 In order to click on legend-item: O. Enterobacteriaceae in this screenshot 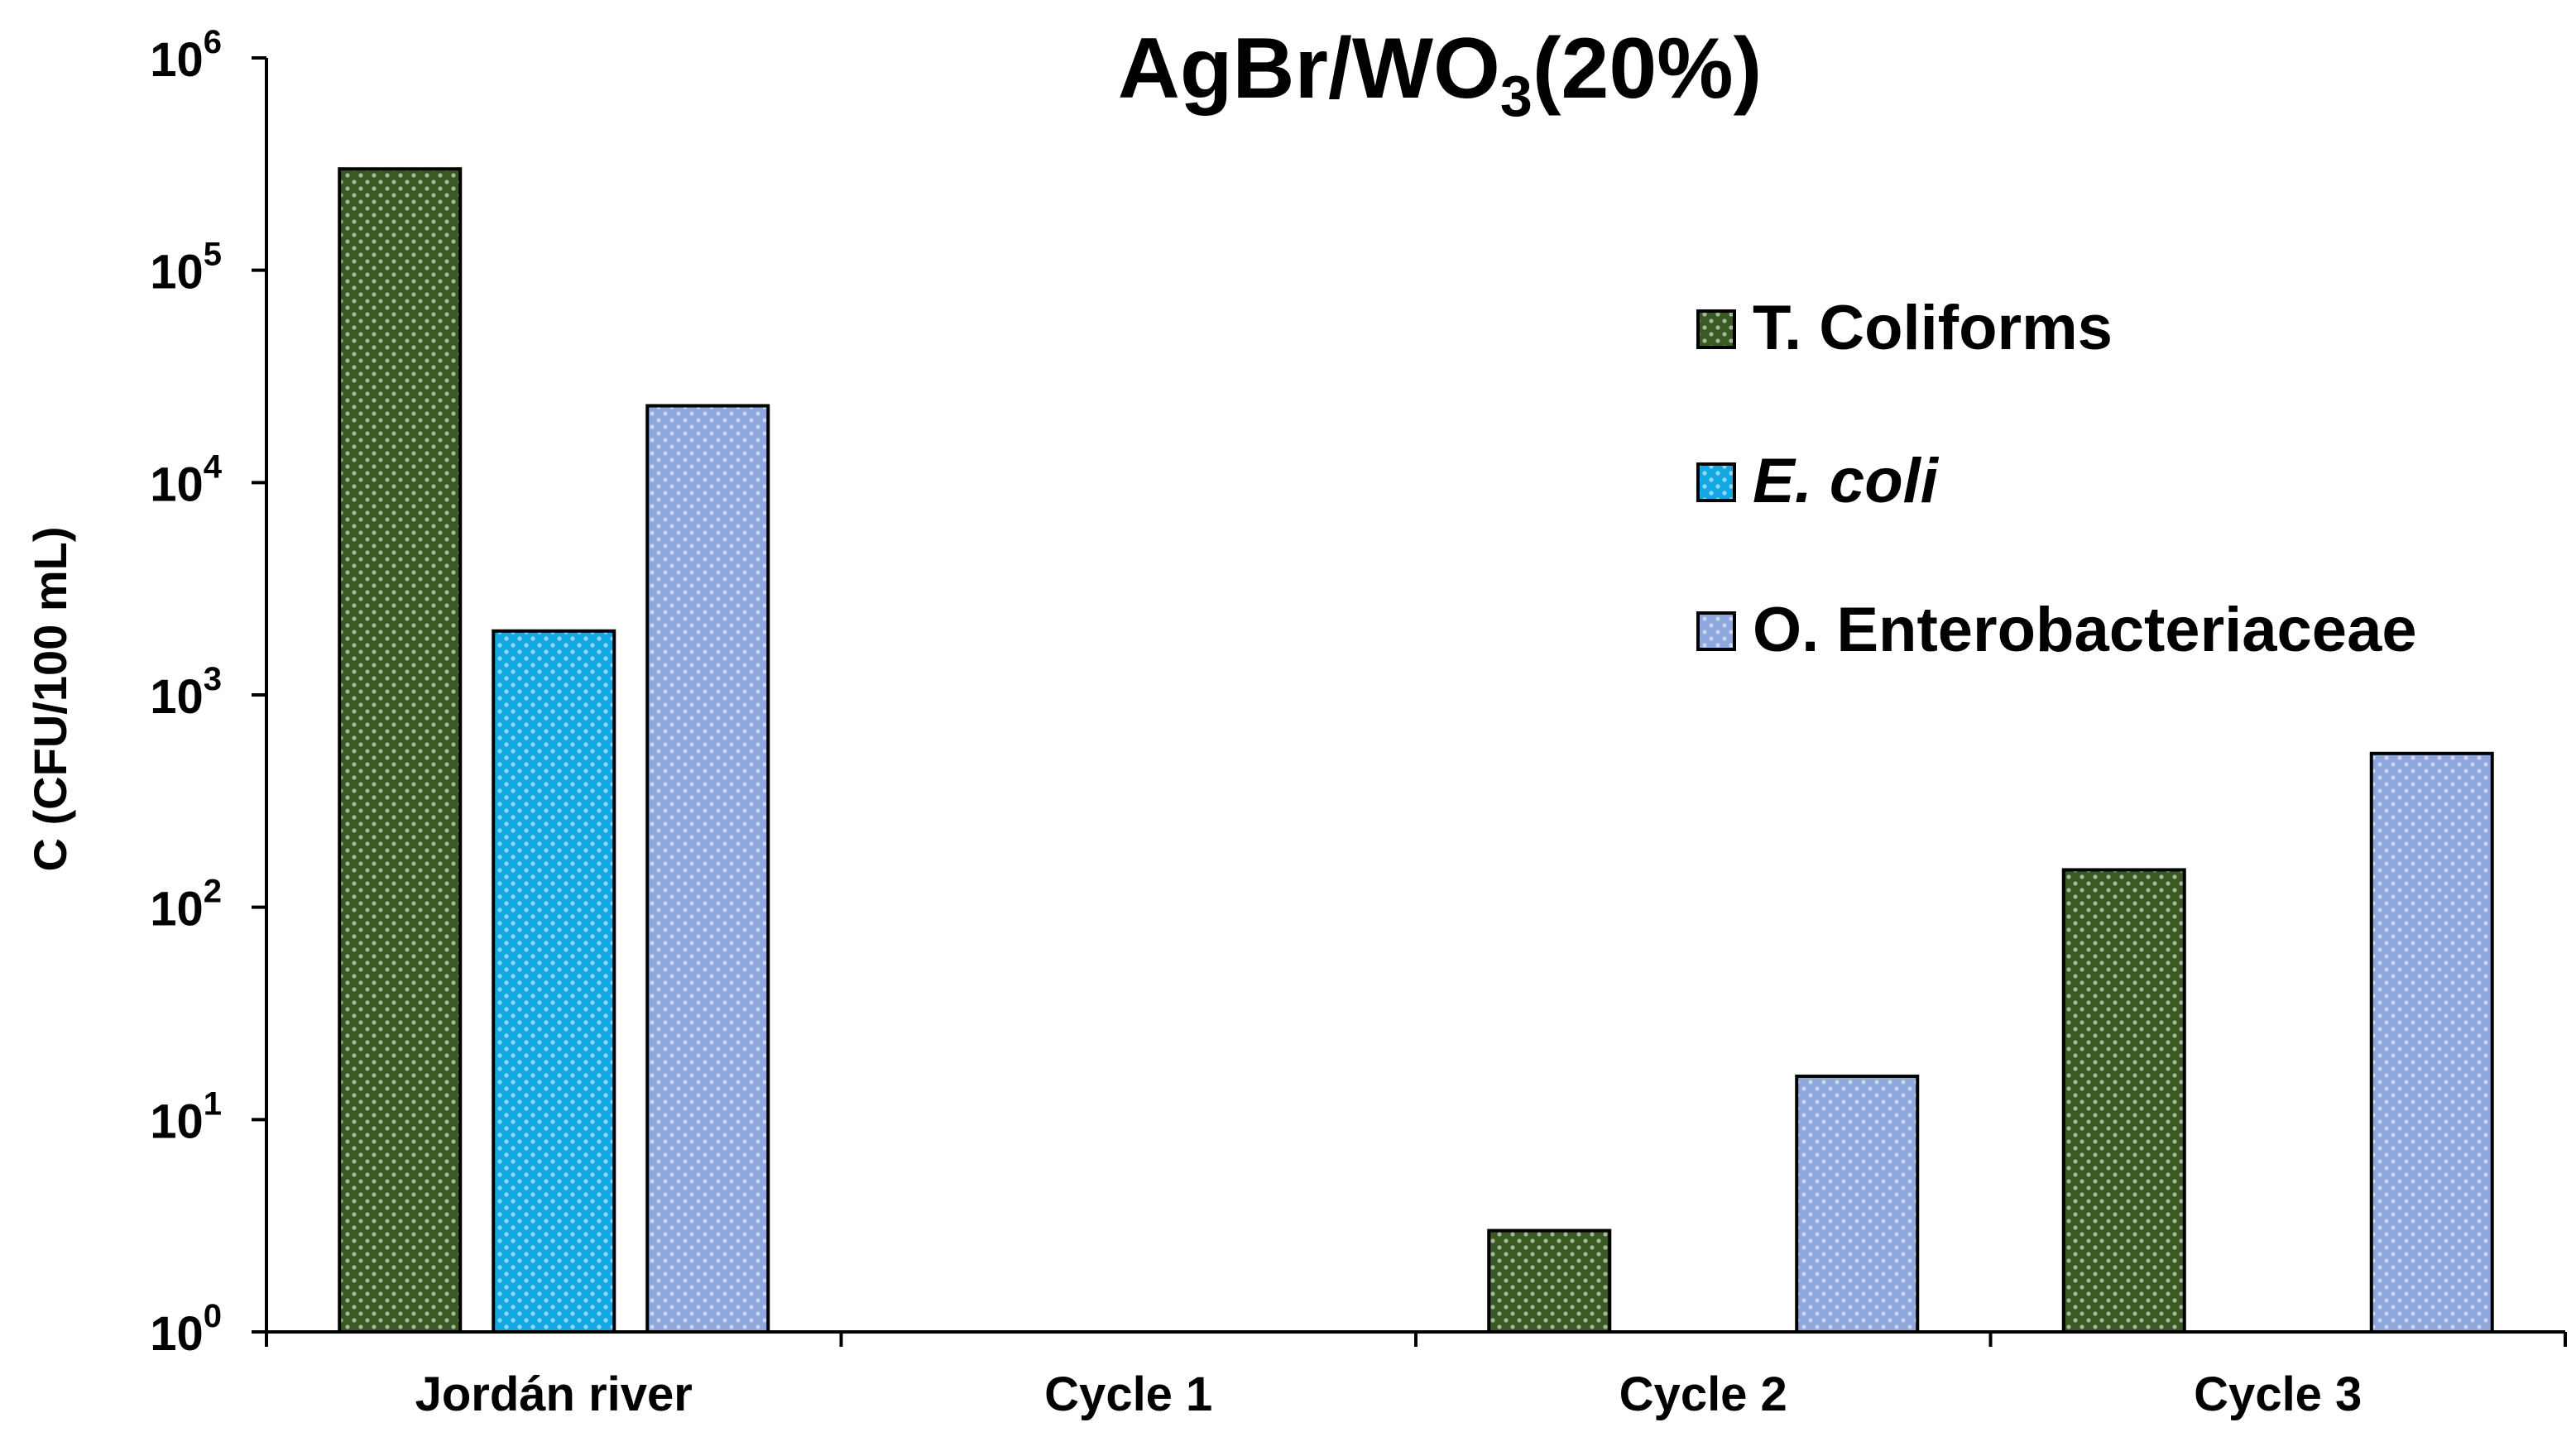, I will do `click(2057, 630)`.